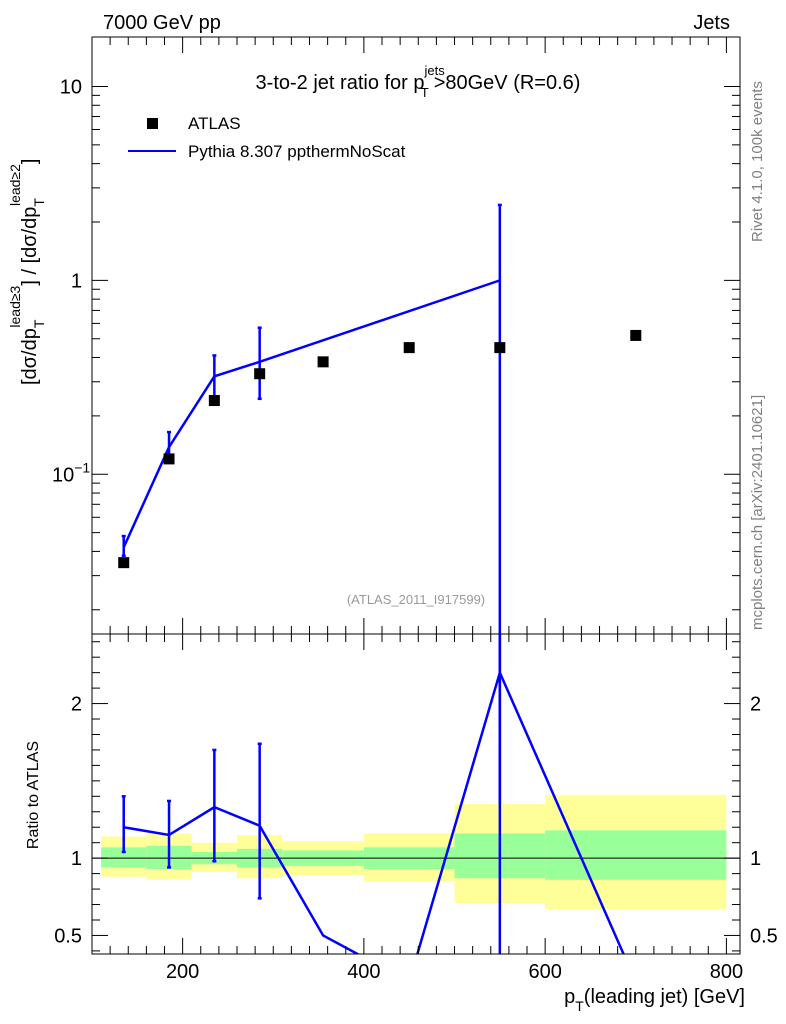  I want to click on ratio-bands, so click(414, 852).